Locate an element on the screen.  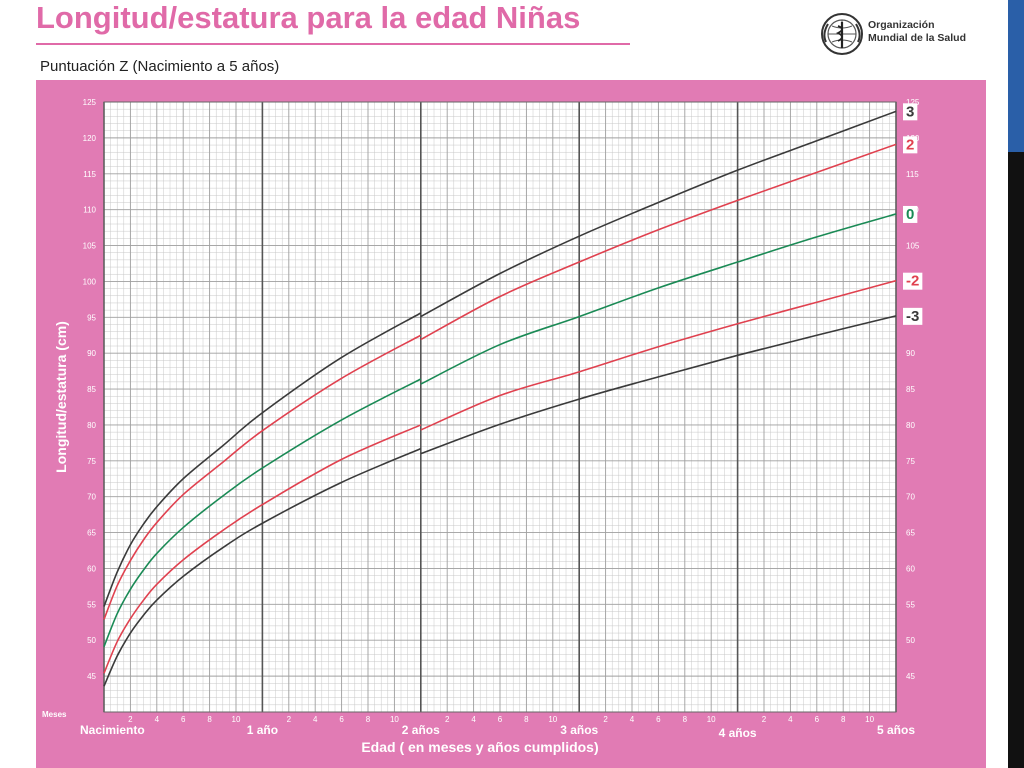
x-year-tick-label: 4 años is located at coordinates (738, 733).